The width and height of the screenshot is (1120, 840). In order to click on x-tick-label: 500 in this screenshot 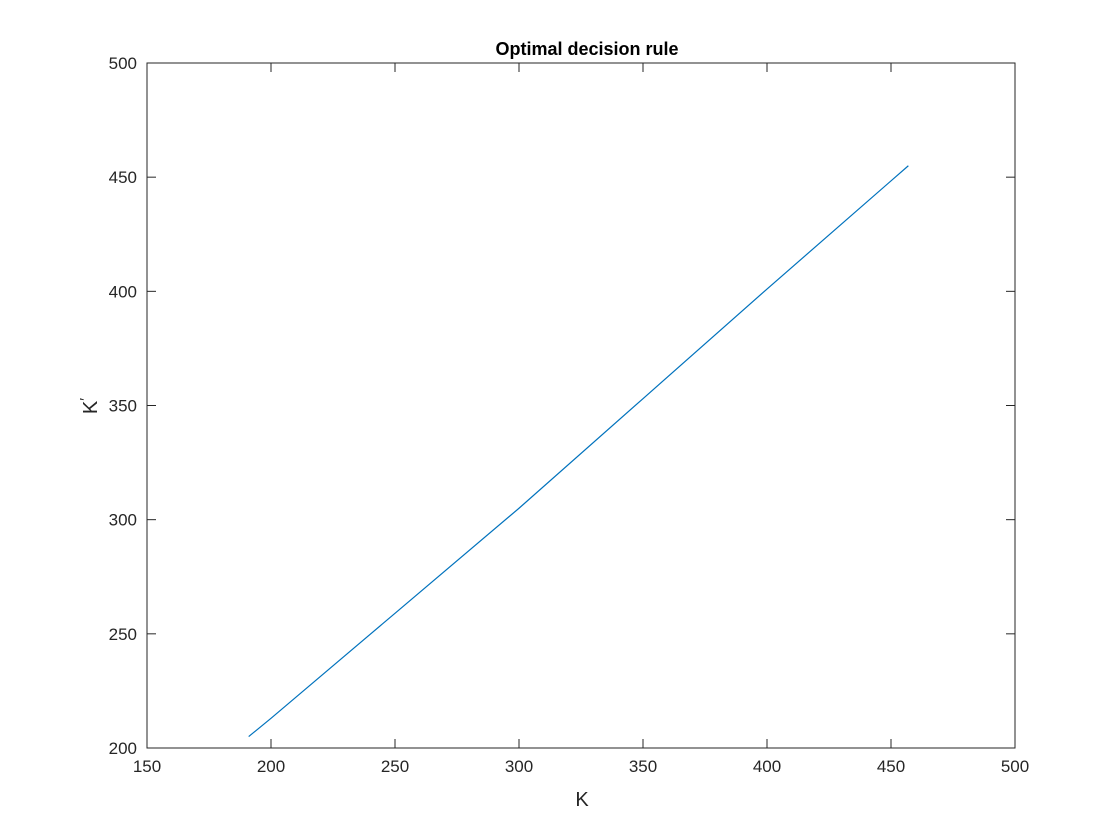, I will do `click(1015, 766)`.